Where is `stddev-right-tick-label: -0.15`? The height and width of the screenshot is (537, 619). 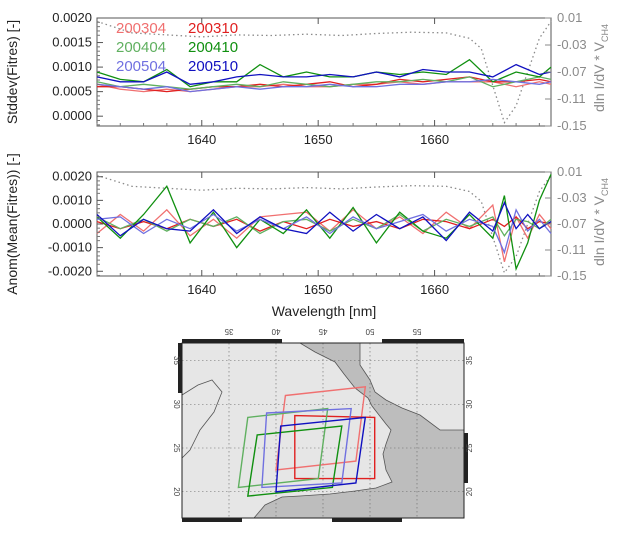
stddev-right-tick-label: -0.15 is located at coordinates (572, 125).